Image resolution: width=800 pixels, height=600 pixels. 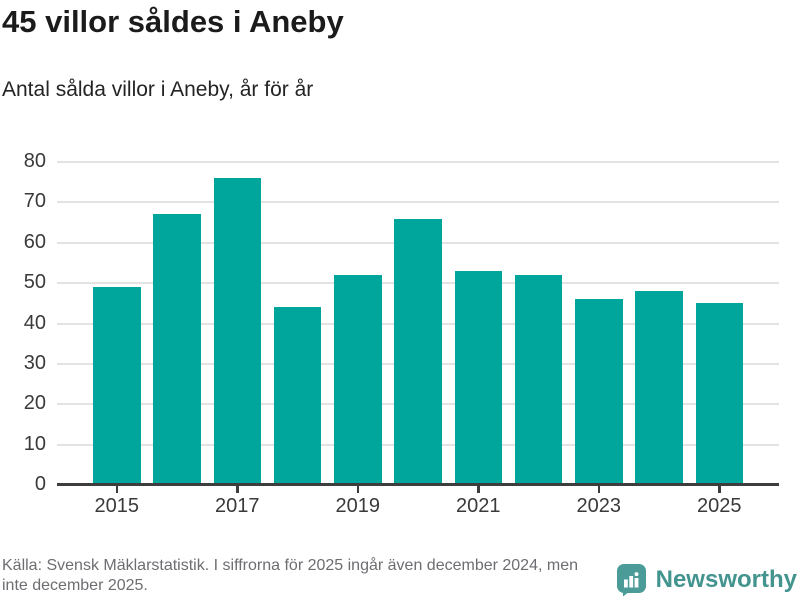 What do you see at coordinates (418, 484) in the screenshot?
I see `x-axis-line` at bounding box center [418, 484].